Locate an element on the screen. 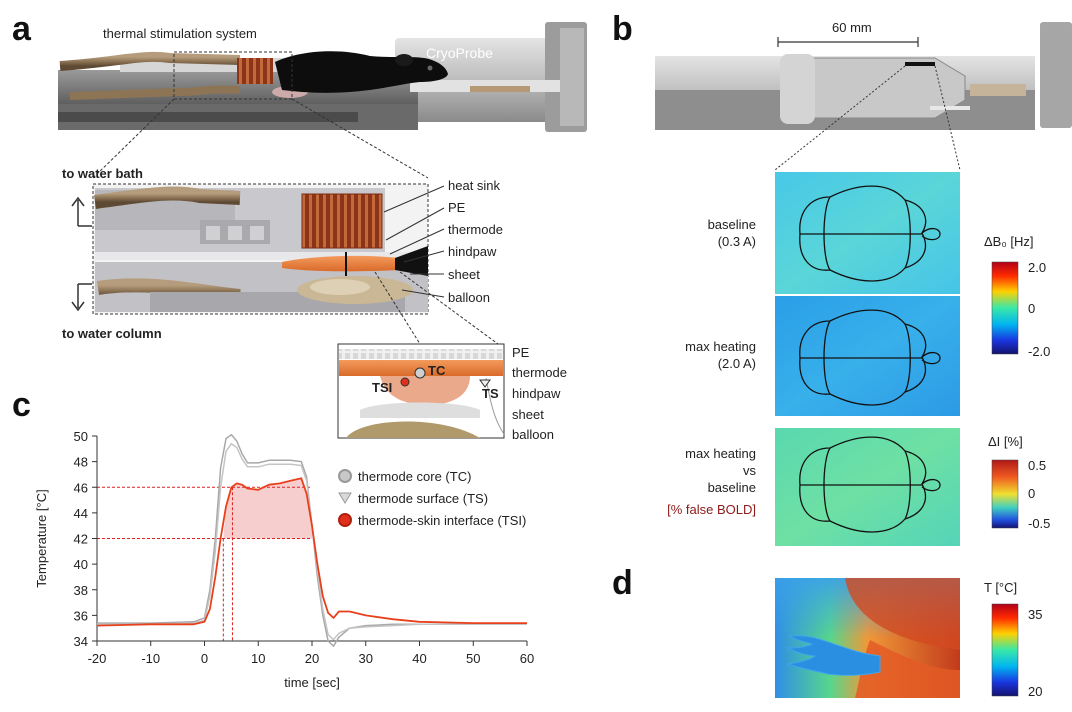 The height and width of the screenshot is (712, 1072). panel-b-probe: 60 mm is located at coordinates (863, 95).